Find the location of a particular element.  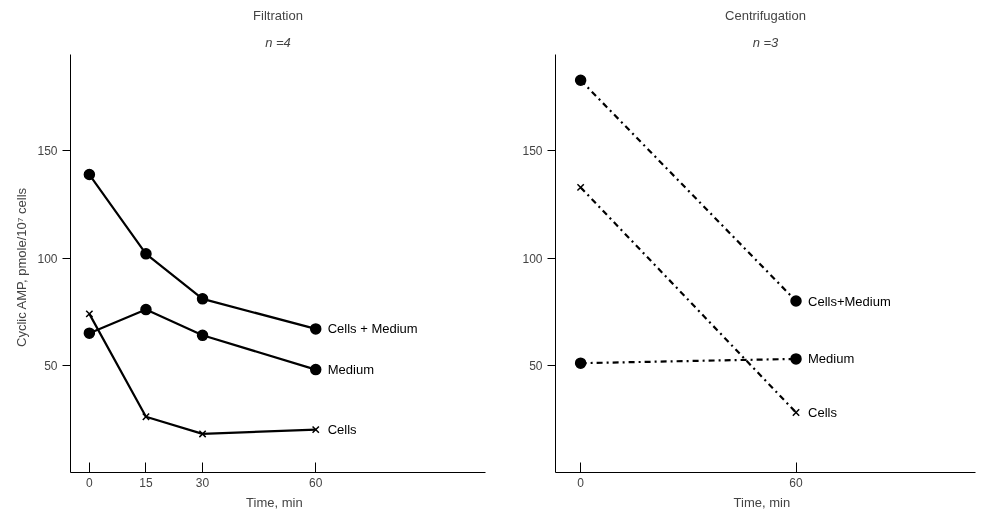

chart-title: Filtration is located at coordinates (278, 15).